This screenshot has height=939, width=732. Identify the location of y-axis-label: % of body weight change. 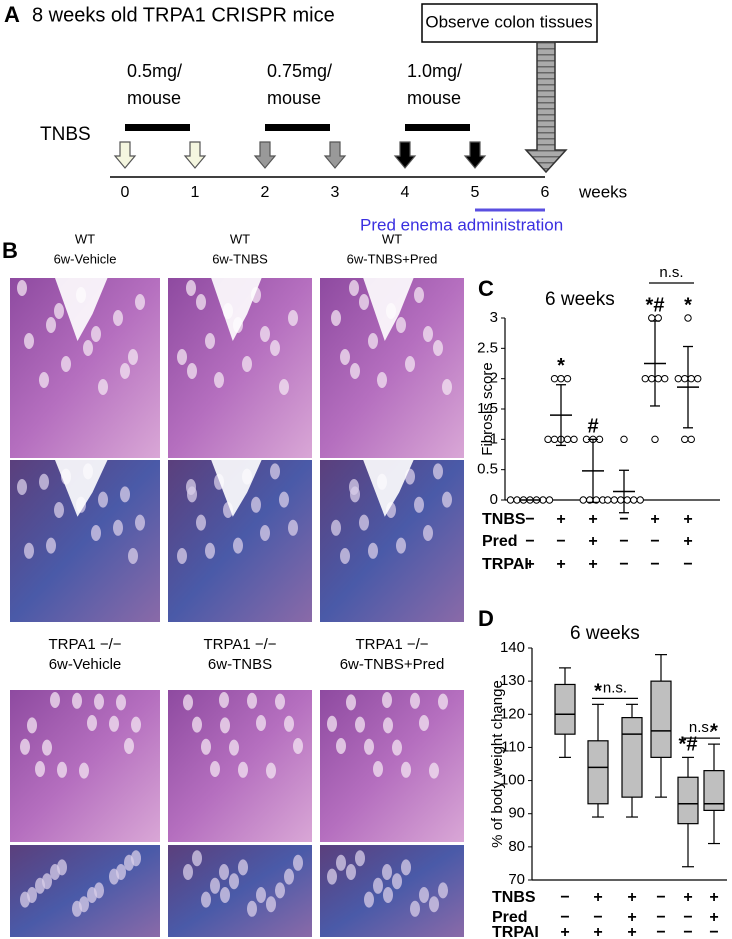
(497, 764).